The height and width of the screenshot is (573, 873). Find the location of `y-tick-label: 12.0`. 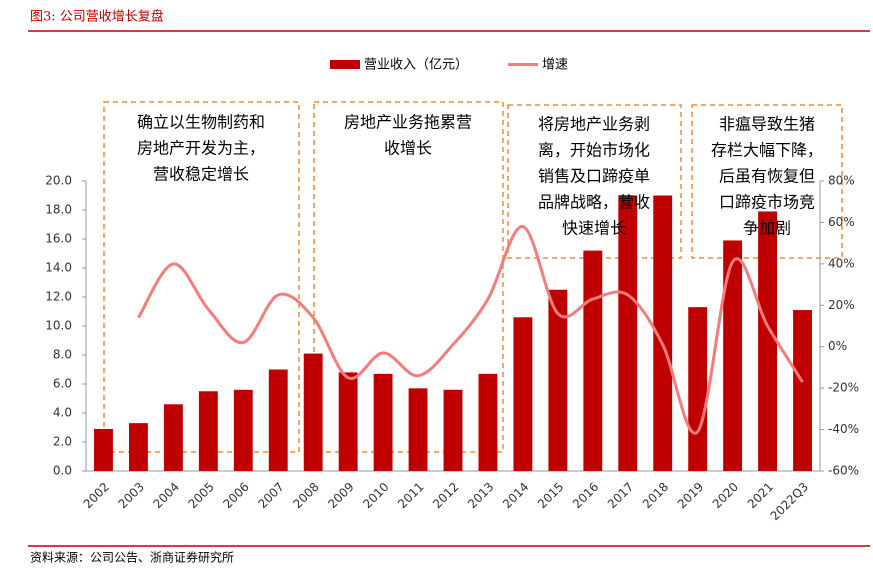

y-tick-label: 12.0 is located at coordinates (58, 297).